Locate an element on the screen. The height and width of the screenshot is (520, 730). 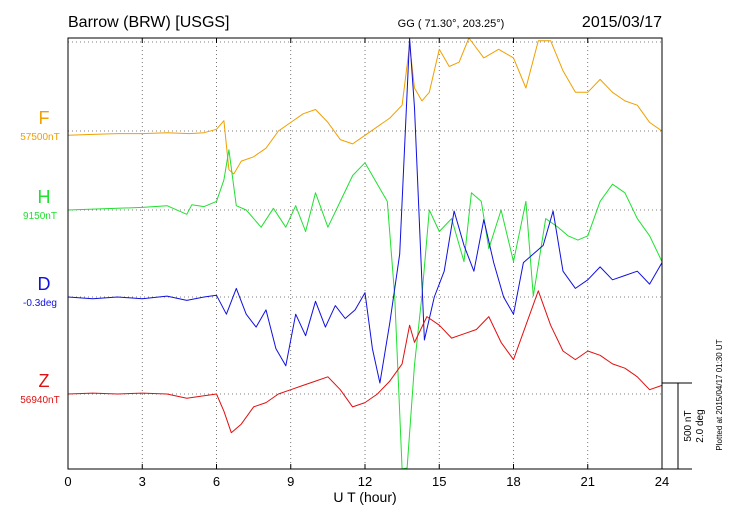
x-tick-label: 15 is located at coordinates (439, 481).